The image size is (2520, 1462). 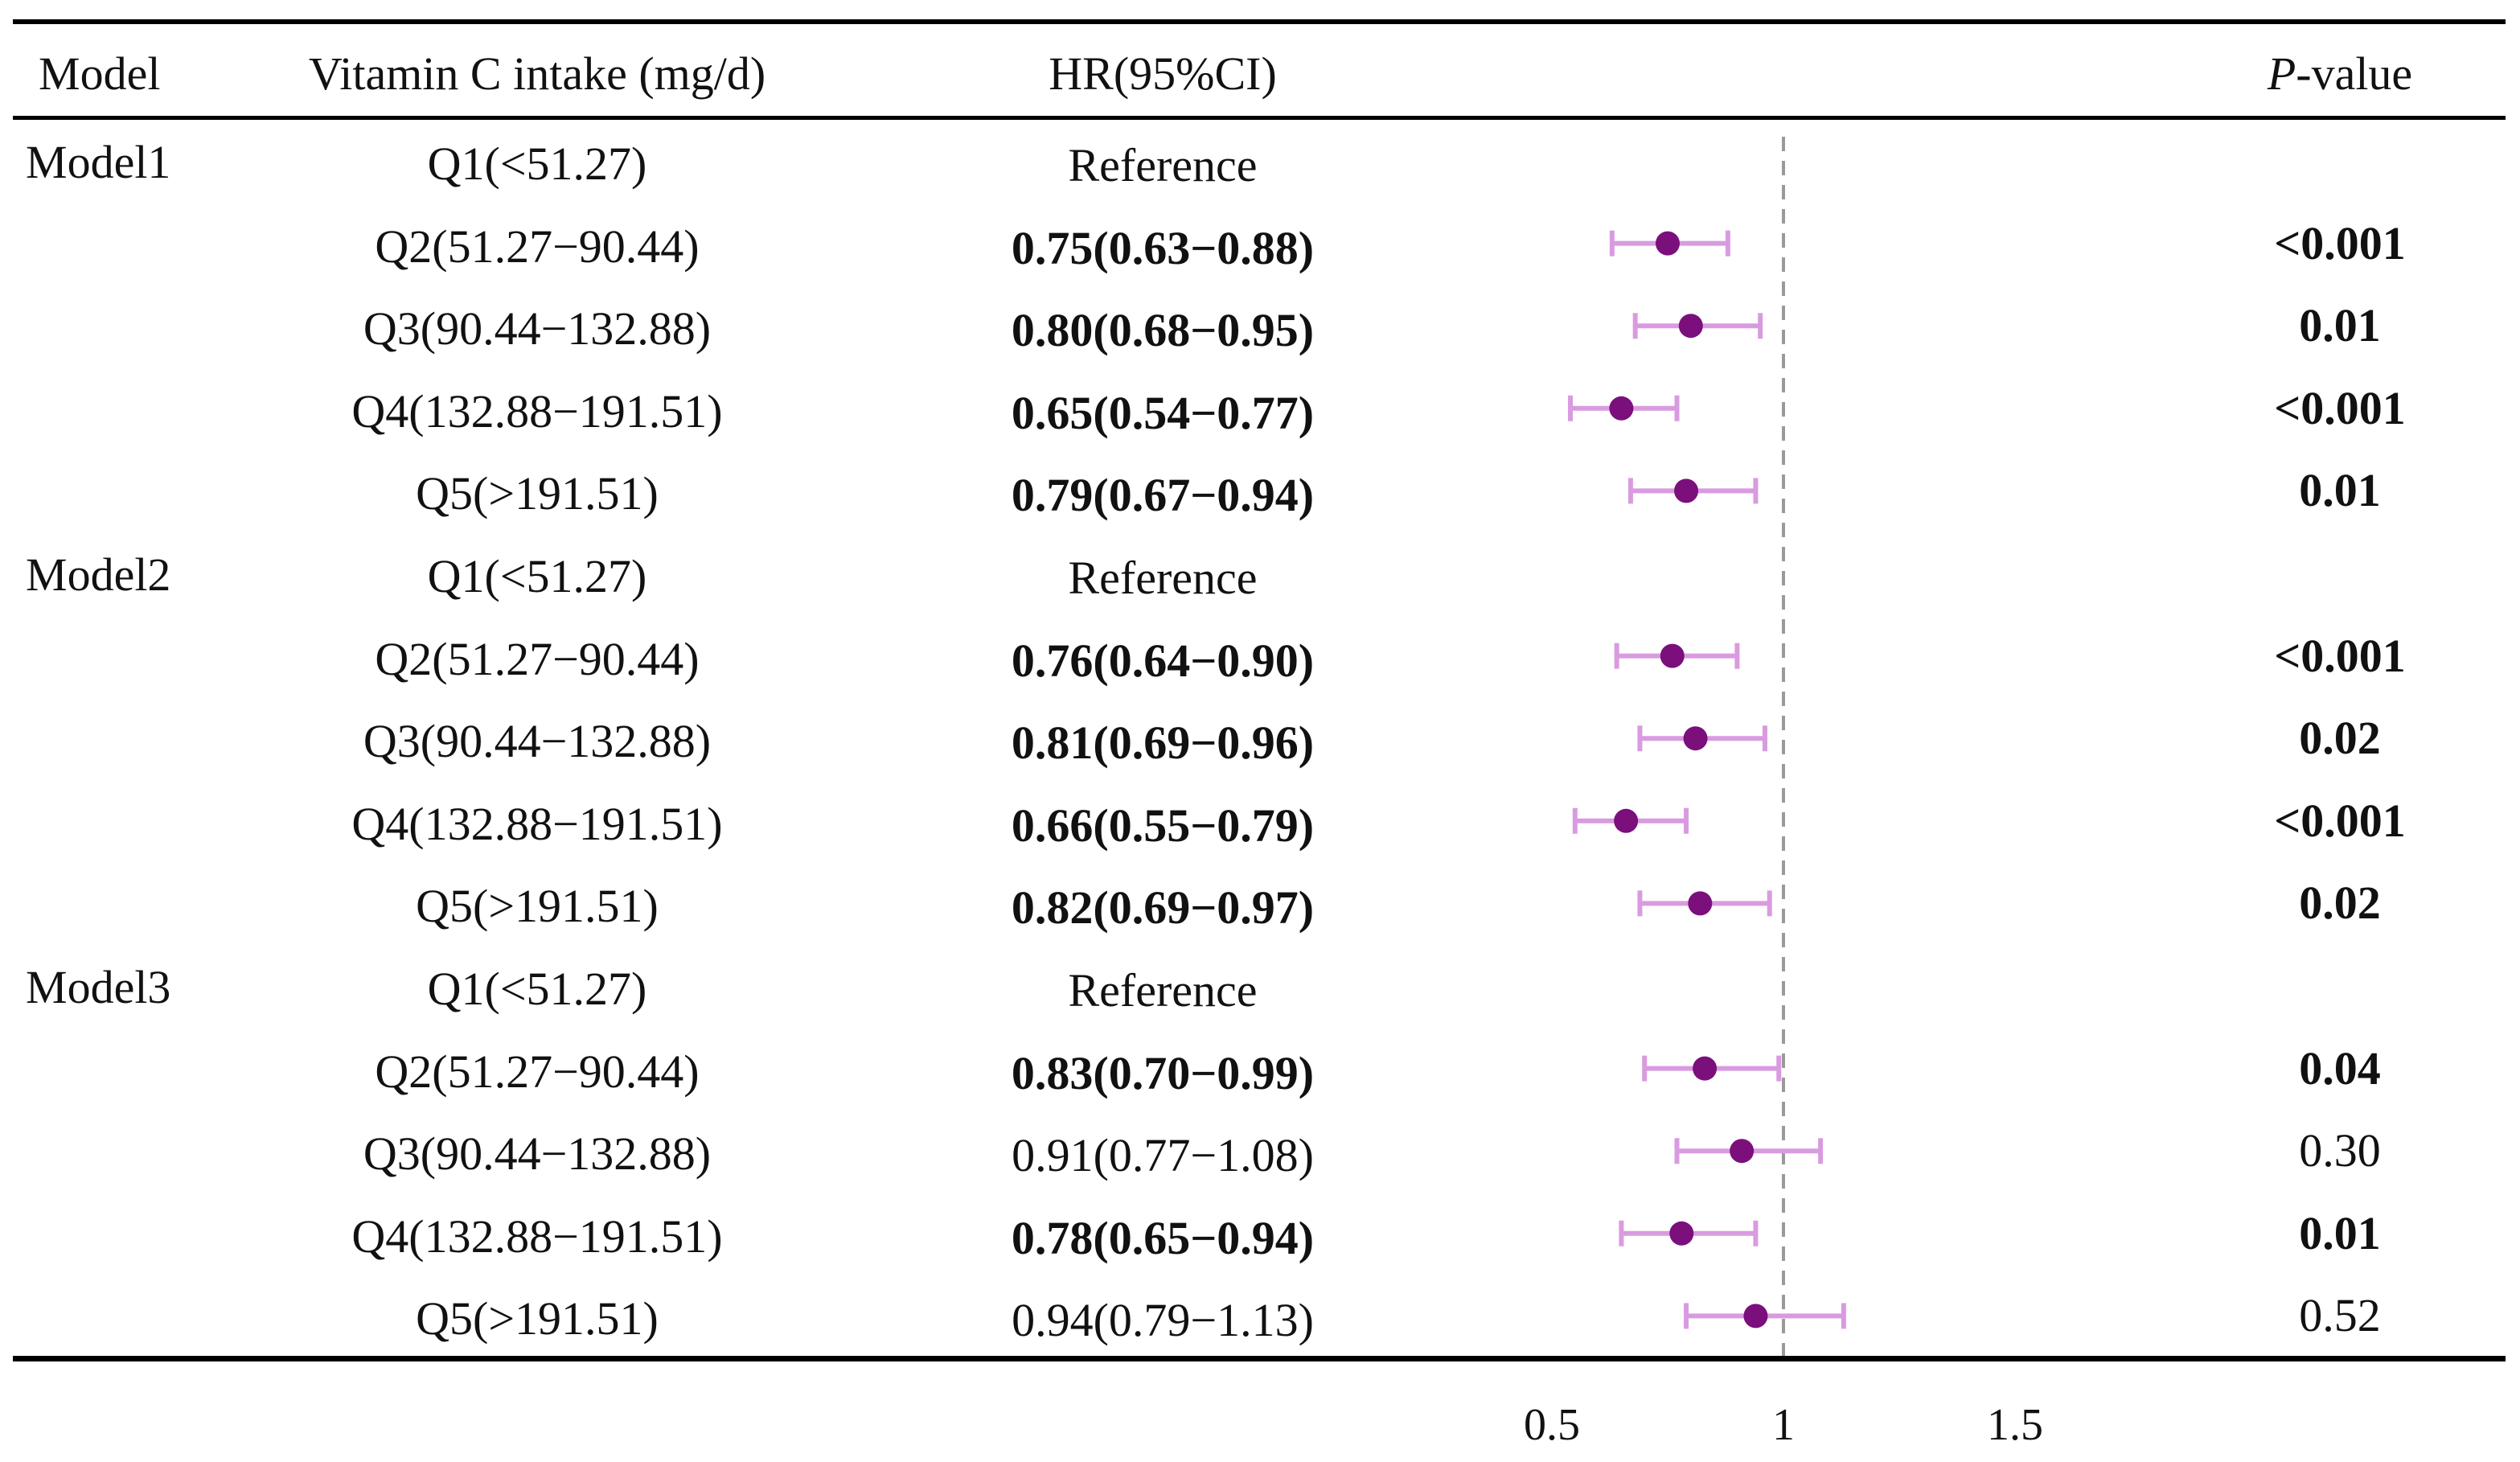 What do you see at coordinates (1163, 330) in the screenshot?
I see `hr-ci-label: 0.80(0.68−0.95)` at bounding box center [1163, 330].